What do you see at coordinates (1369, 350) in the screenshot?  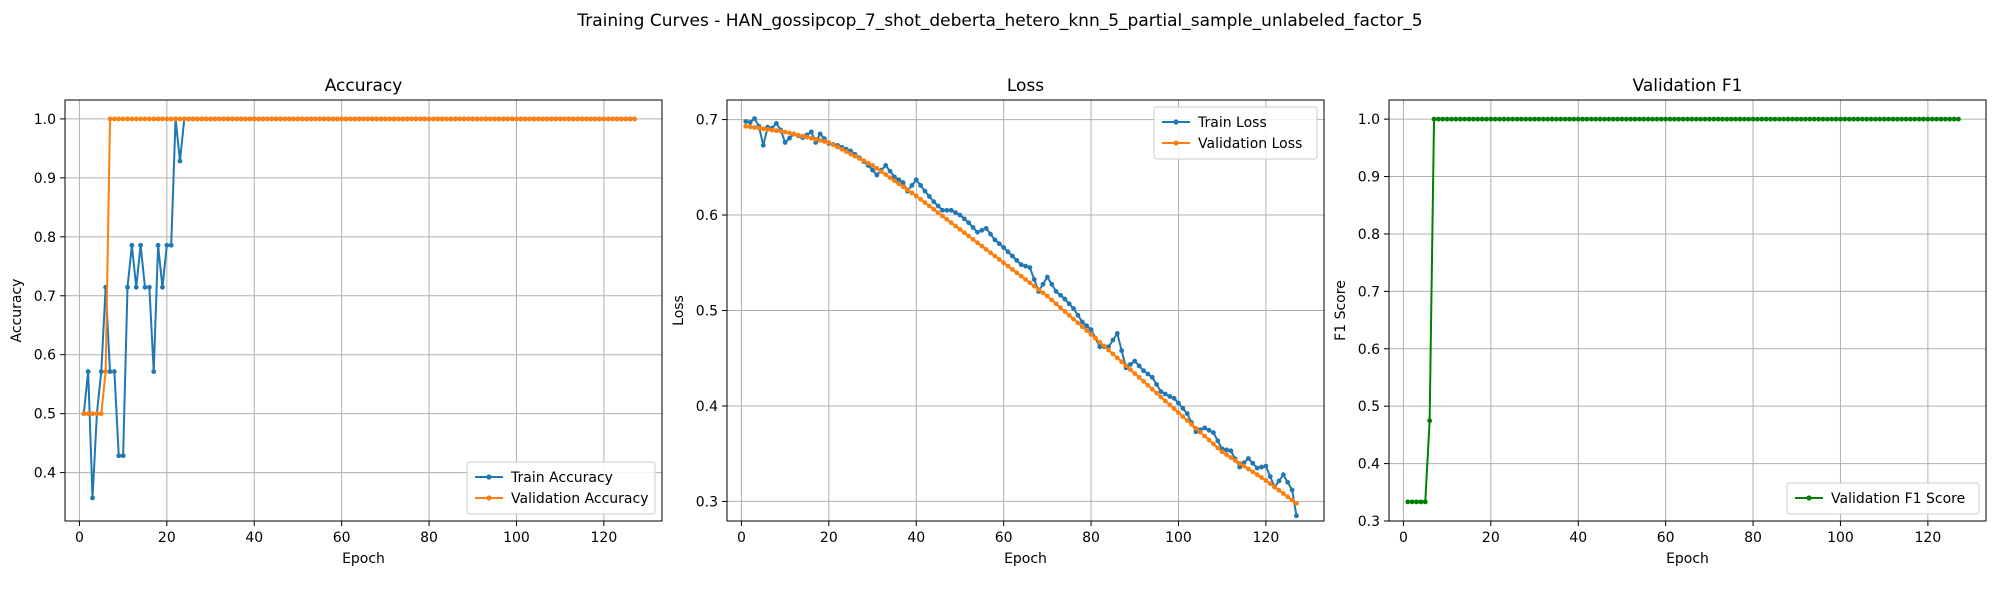 I see `y-tick-label: 0.6` at bounding box center [1369, 350].